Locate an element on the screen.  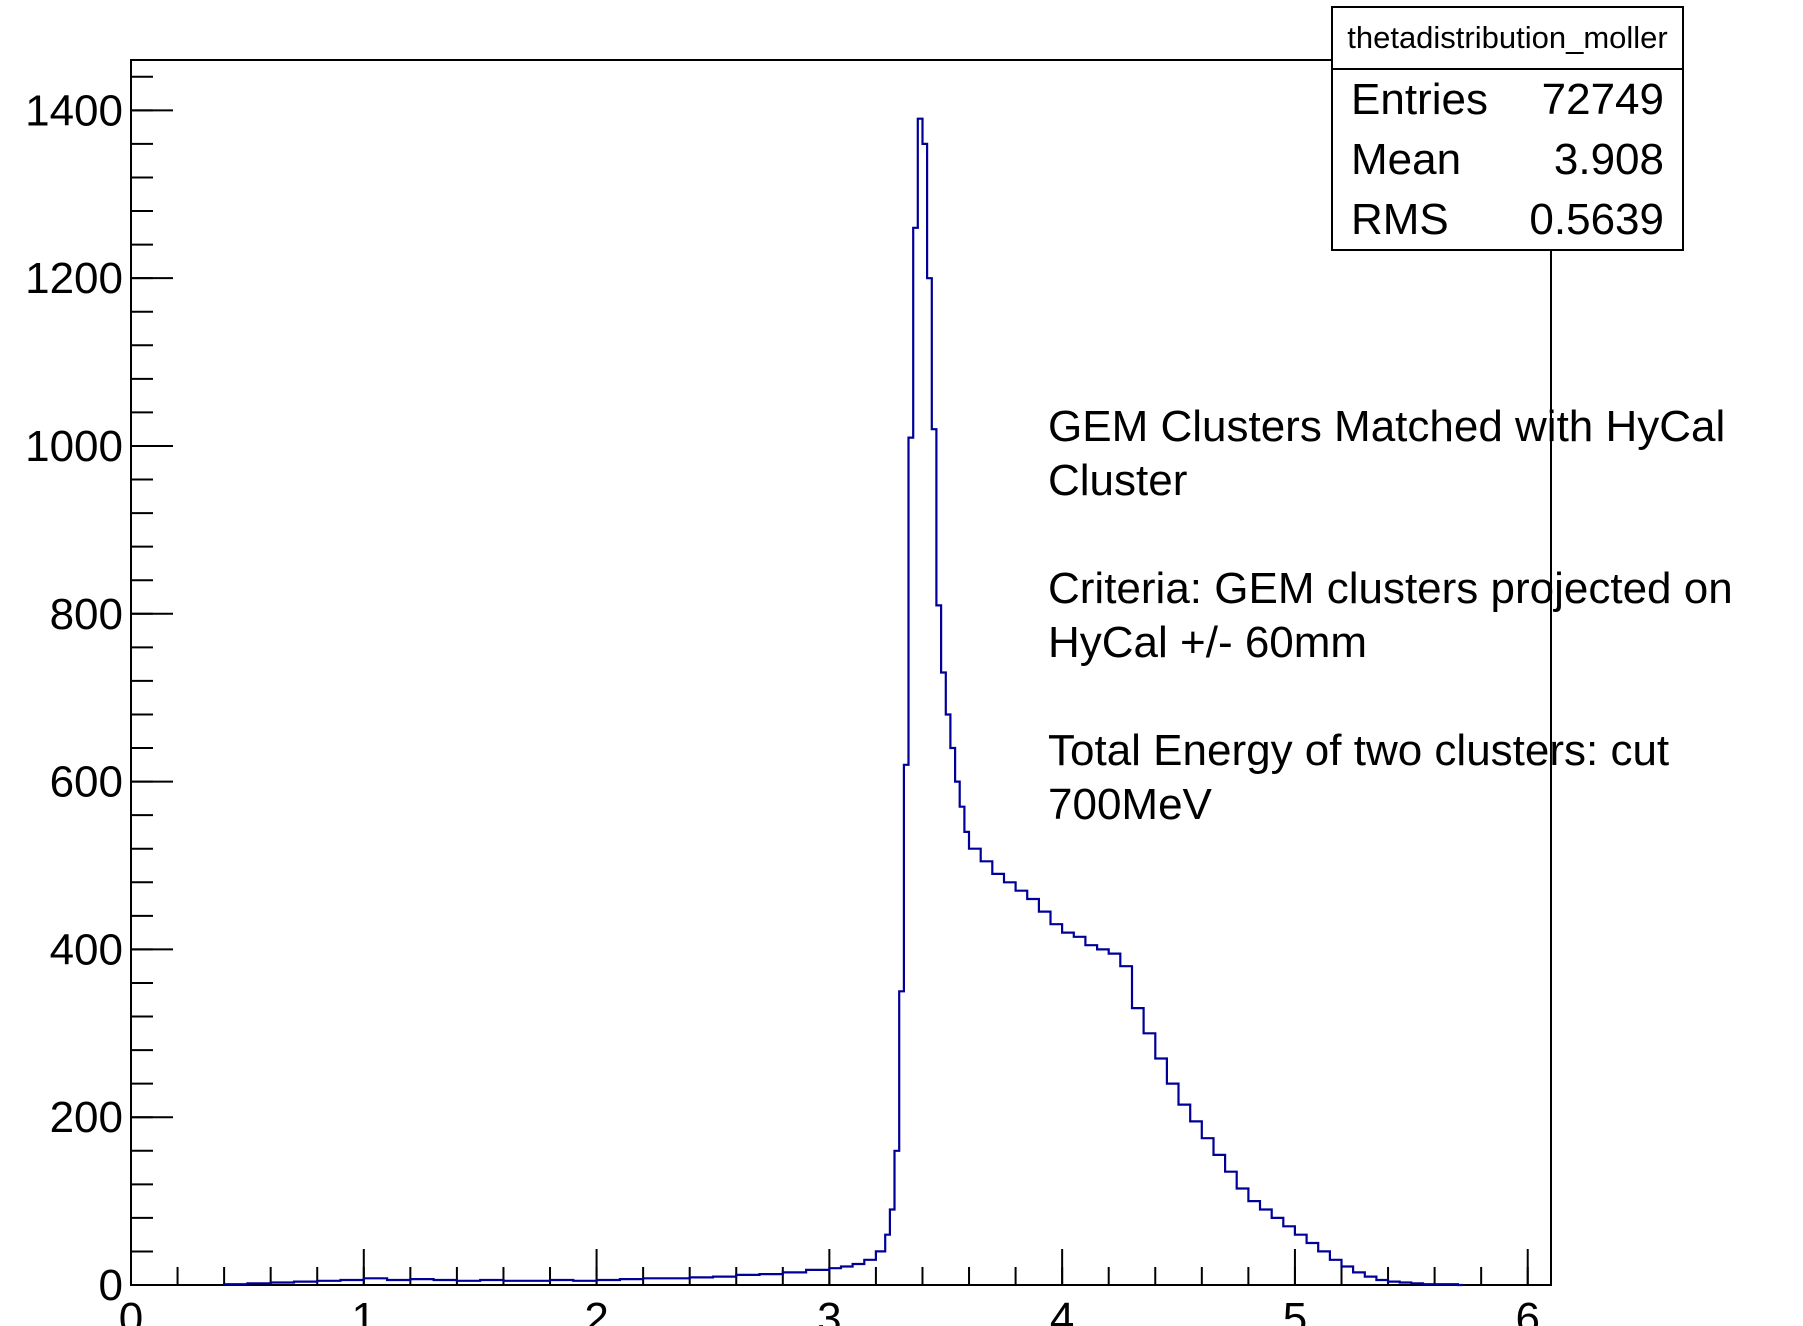
stats-row-mean: Mean 3.908 is located at coordinates (1507, 160).